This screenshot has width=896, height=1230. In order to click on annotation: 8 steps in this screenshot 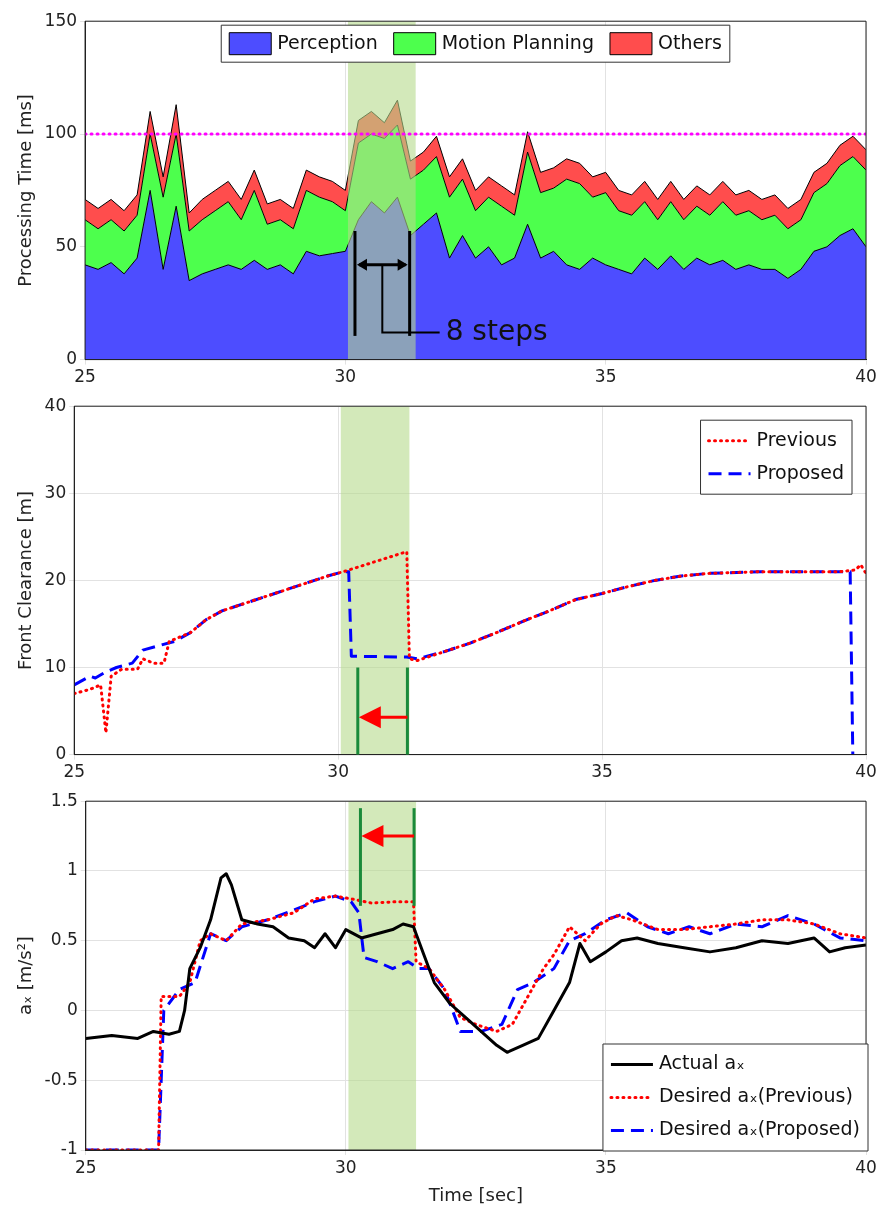, I will do `click(496, 330)`.